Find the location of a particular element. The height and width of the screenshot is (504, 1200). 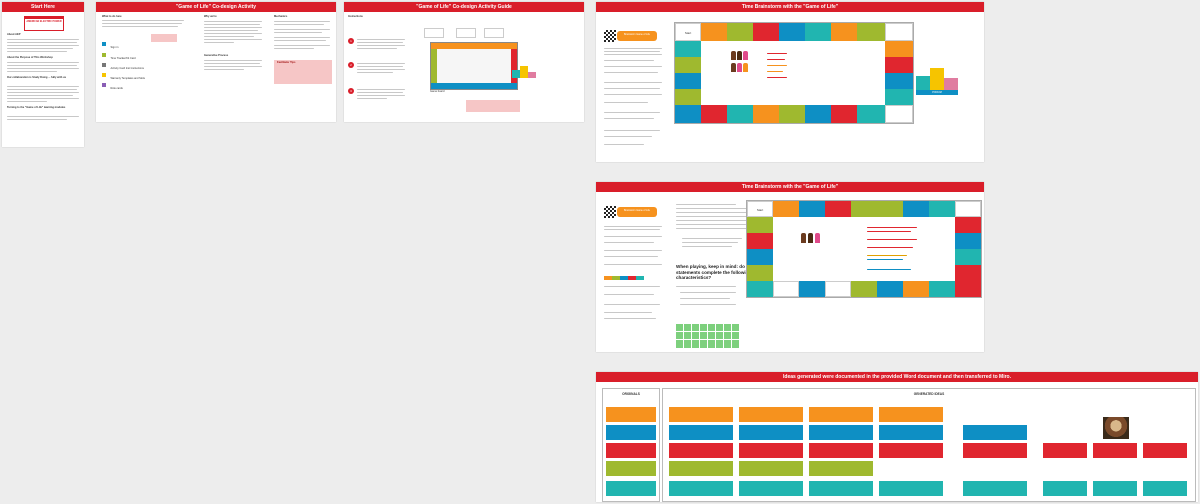

generated-column: GENERATED IDEAS is located at coordinates (929, 445).